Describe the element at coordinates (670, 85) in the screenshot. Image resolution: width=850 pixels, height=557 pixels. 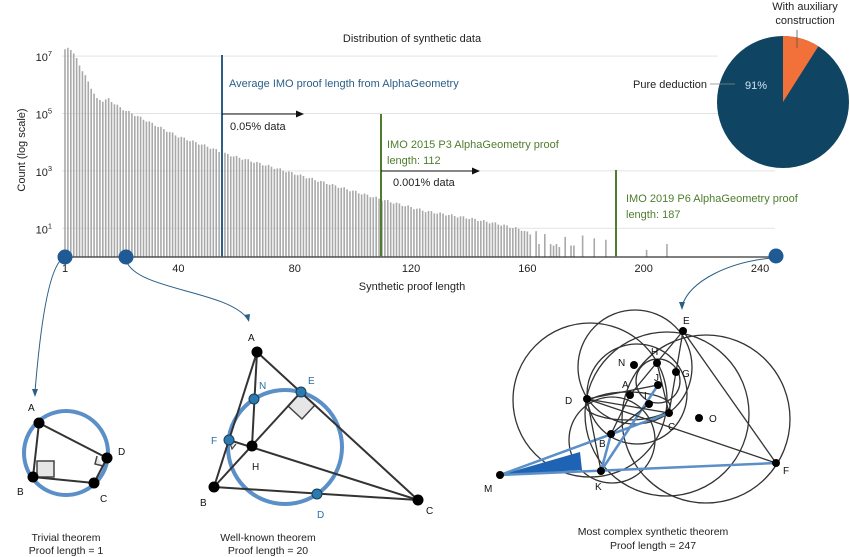
I see `pie-label-pure-deduction: Pure deduction` at that location.